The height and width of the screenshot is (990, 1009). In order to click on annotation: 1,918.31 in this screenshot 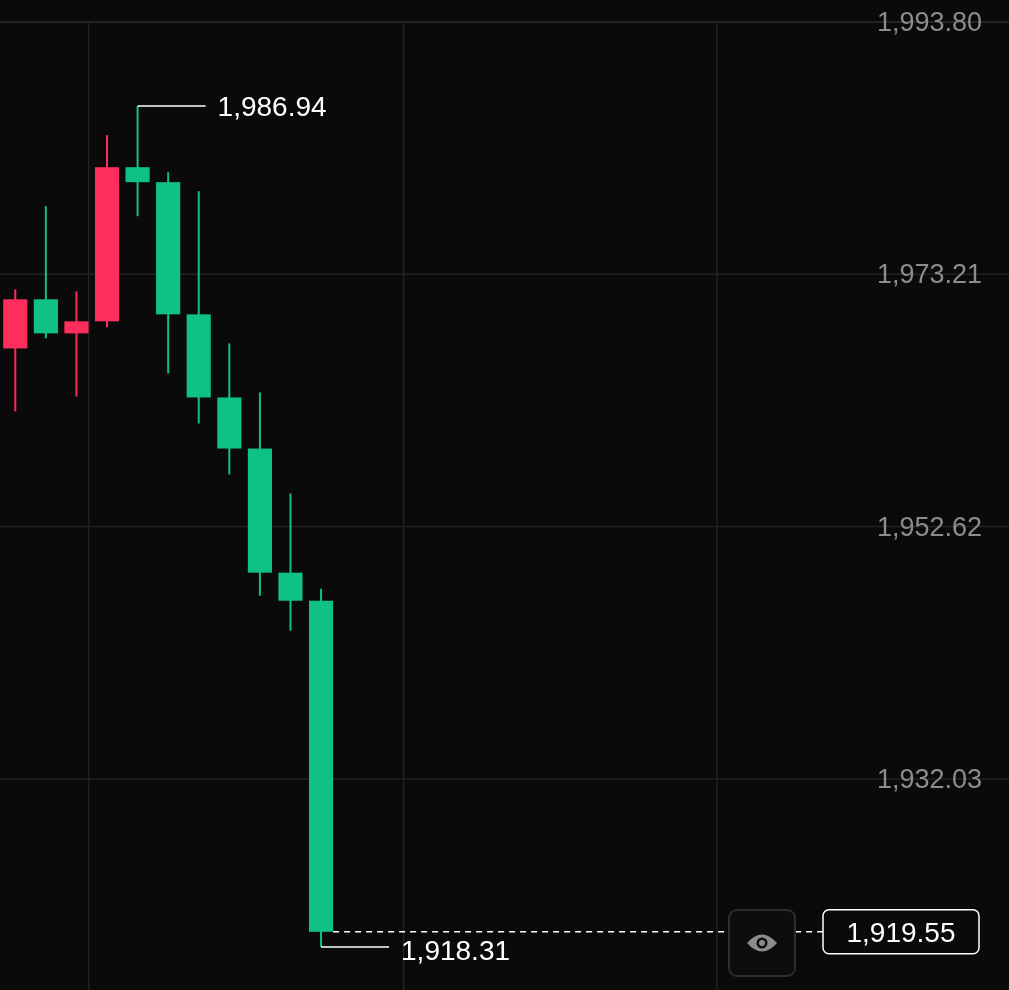, I will do `click(456, 950)`.